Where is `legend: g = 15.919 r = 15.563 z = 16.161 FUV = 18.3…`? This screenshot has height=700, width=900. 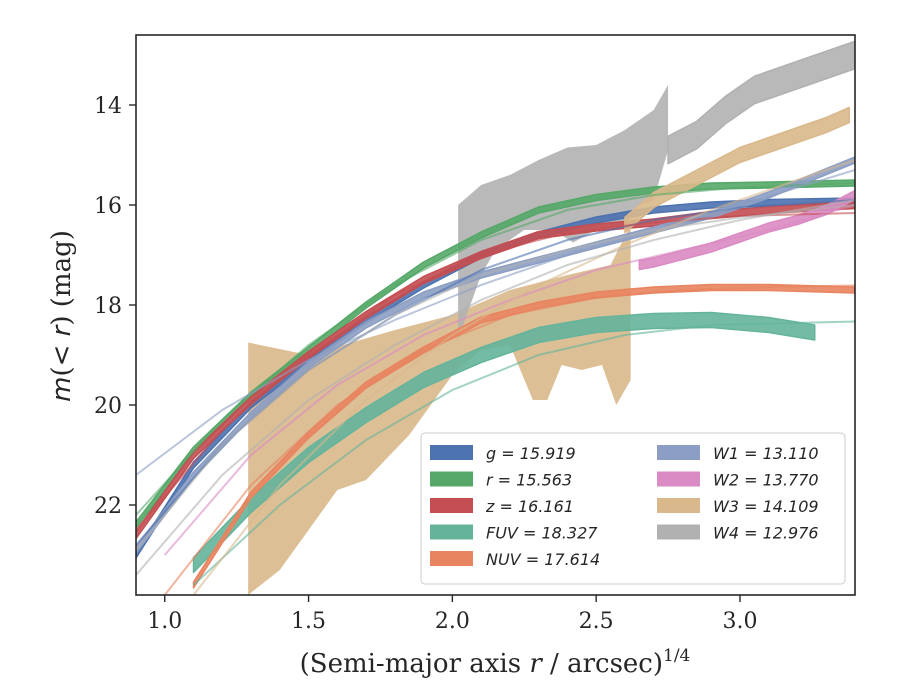 legend: g = 15.919 r = 15.563 z = 16.161 FUV = 18.3… is located at coordinates (633, 508).